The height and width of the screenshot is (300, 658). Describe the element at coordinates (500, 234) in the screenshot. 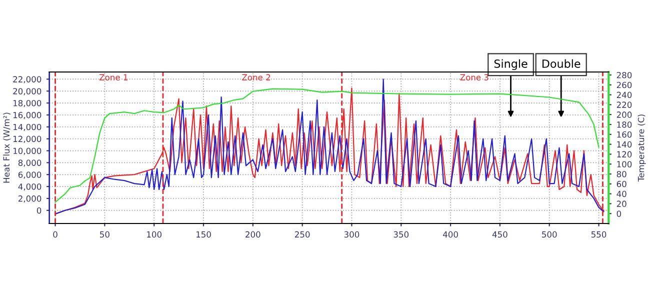

I see `x-tick-label: 450` at that location.